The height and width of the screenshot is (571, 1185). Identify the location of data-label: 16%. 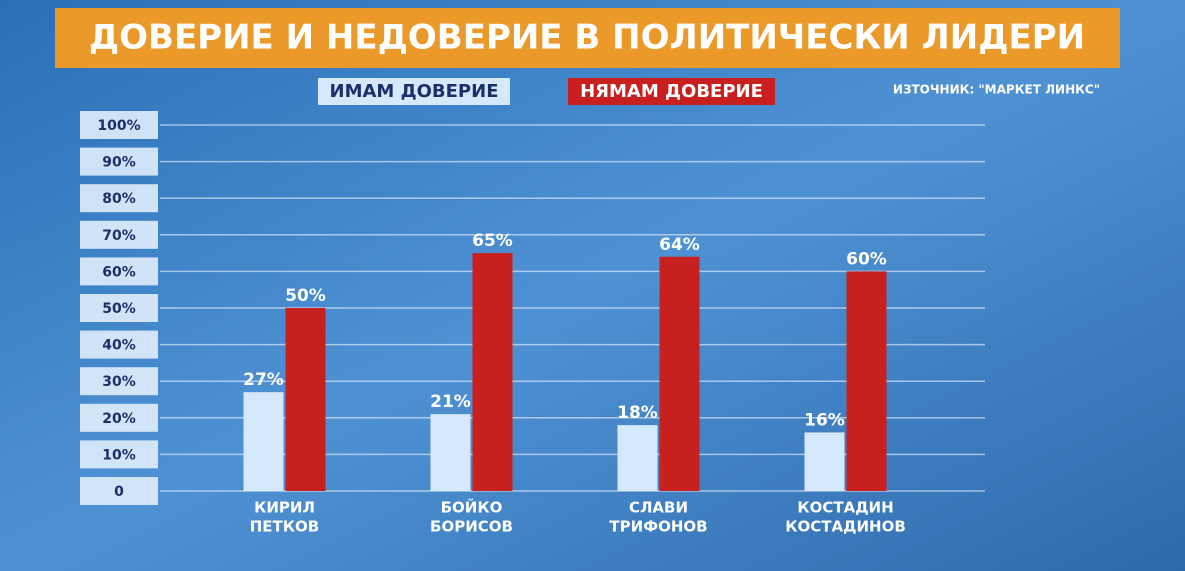
(824, 420).